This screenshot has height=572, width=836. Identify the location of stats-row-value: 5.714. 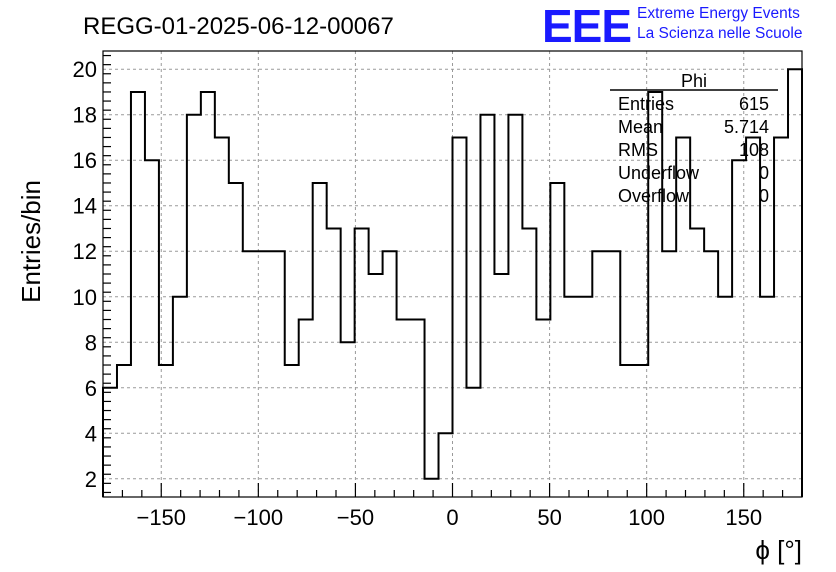
(746, 127).